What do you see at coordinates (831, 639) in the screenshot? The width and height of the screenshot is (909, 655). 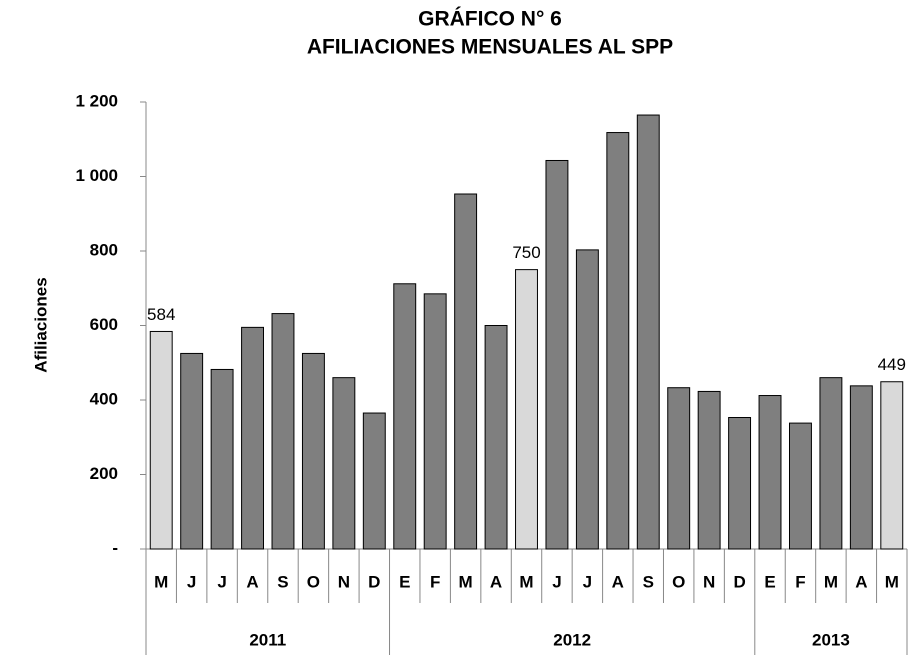 I see `group-label: 2013` at bounding box center [831, 639].